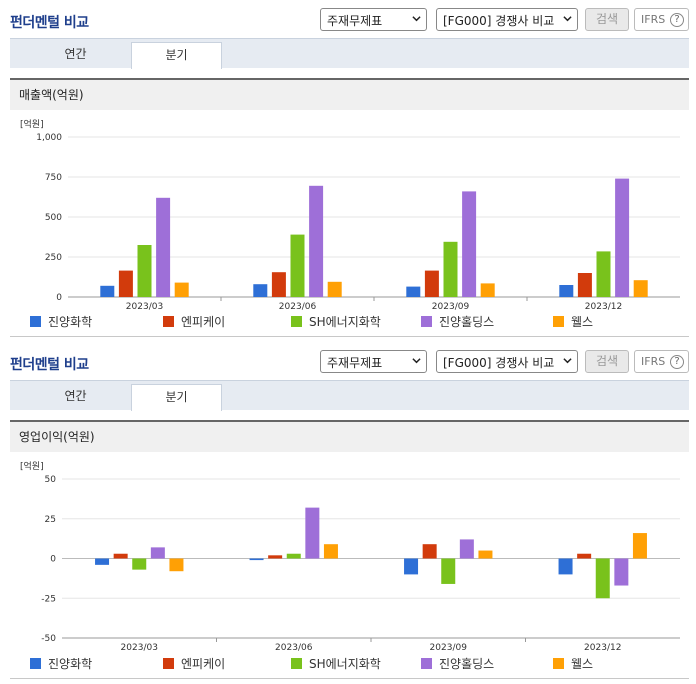 Image resolution: width=696 pixels, height=684 pixels. I want to click on y-tick-label: 250, so click(53, 258).